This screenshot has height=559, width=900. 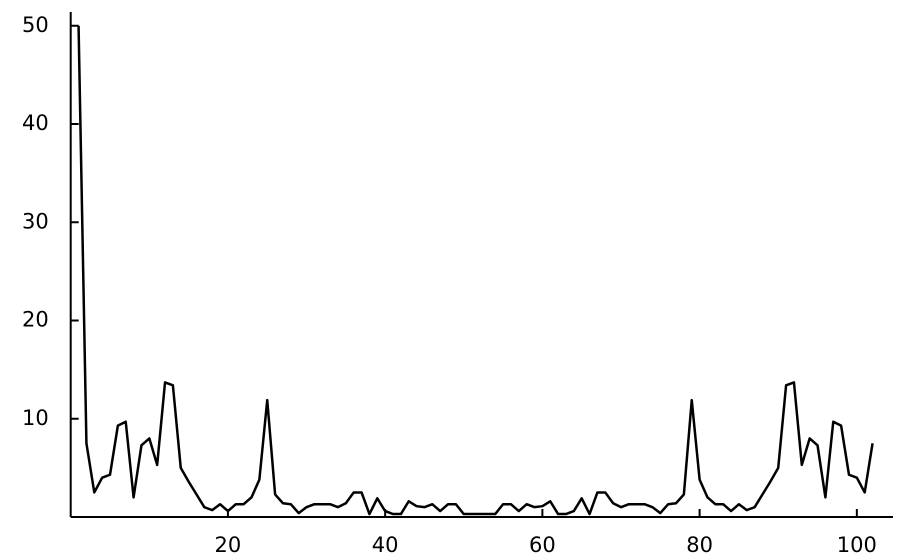 I want to click on y-tick-label: 30, so click(x=35, y=221).